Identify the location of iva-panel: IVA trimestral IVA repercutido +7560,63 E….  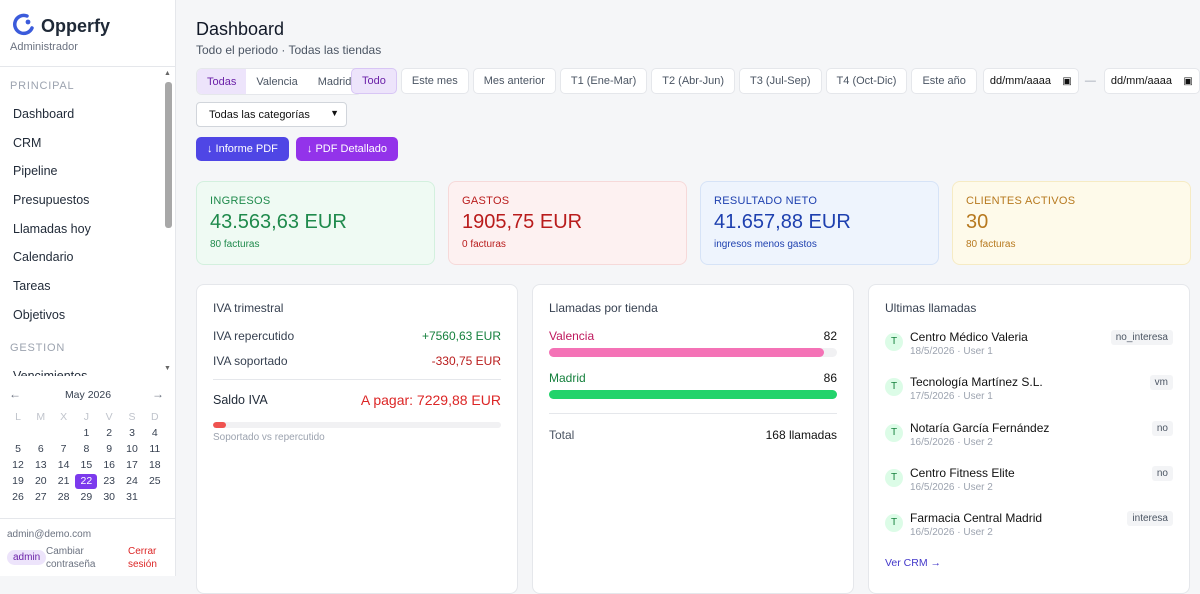
(357, 439).